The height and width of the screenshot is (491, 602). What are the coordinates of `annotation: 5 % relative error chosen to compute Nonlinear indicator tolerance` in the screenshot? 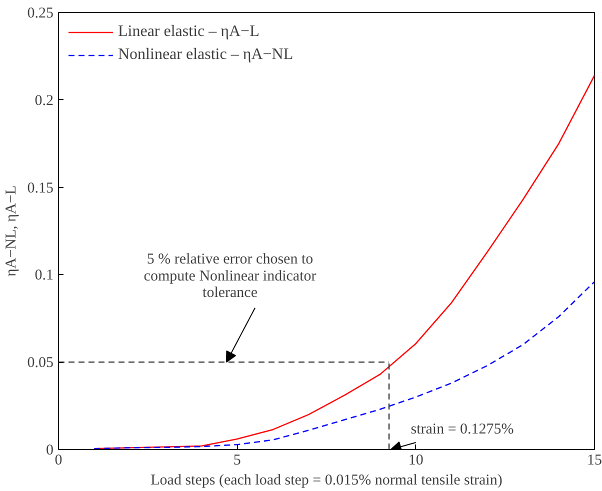 It's located at (230, 276).